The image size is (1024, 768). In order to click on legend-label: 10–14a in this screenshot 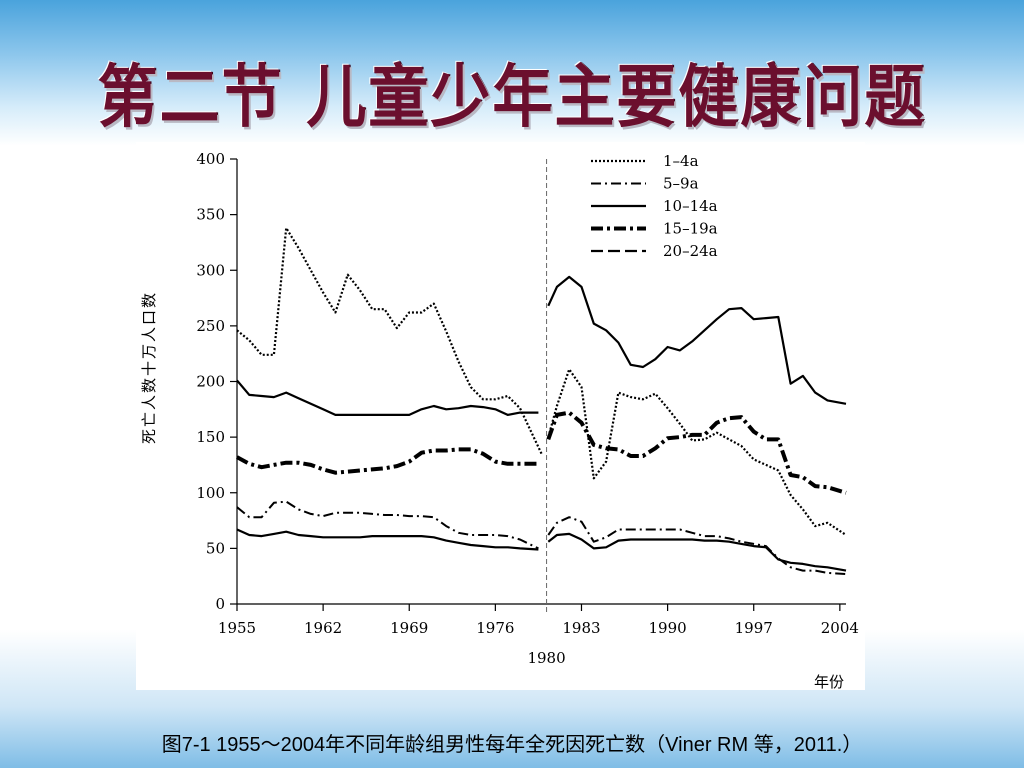, I will do `click(690, 206)`.